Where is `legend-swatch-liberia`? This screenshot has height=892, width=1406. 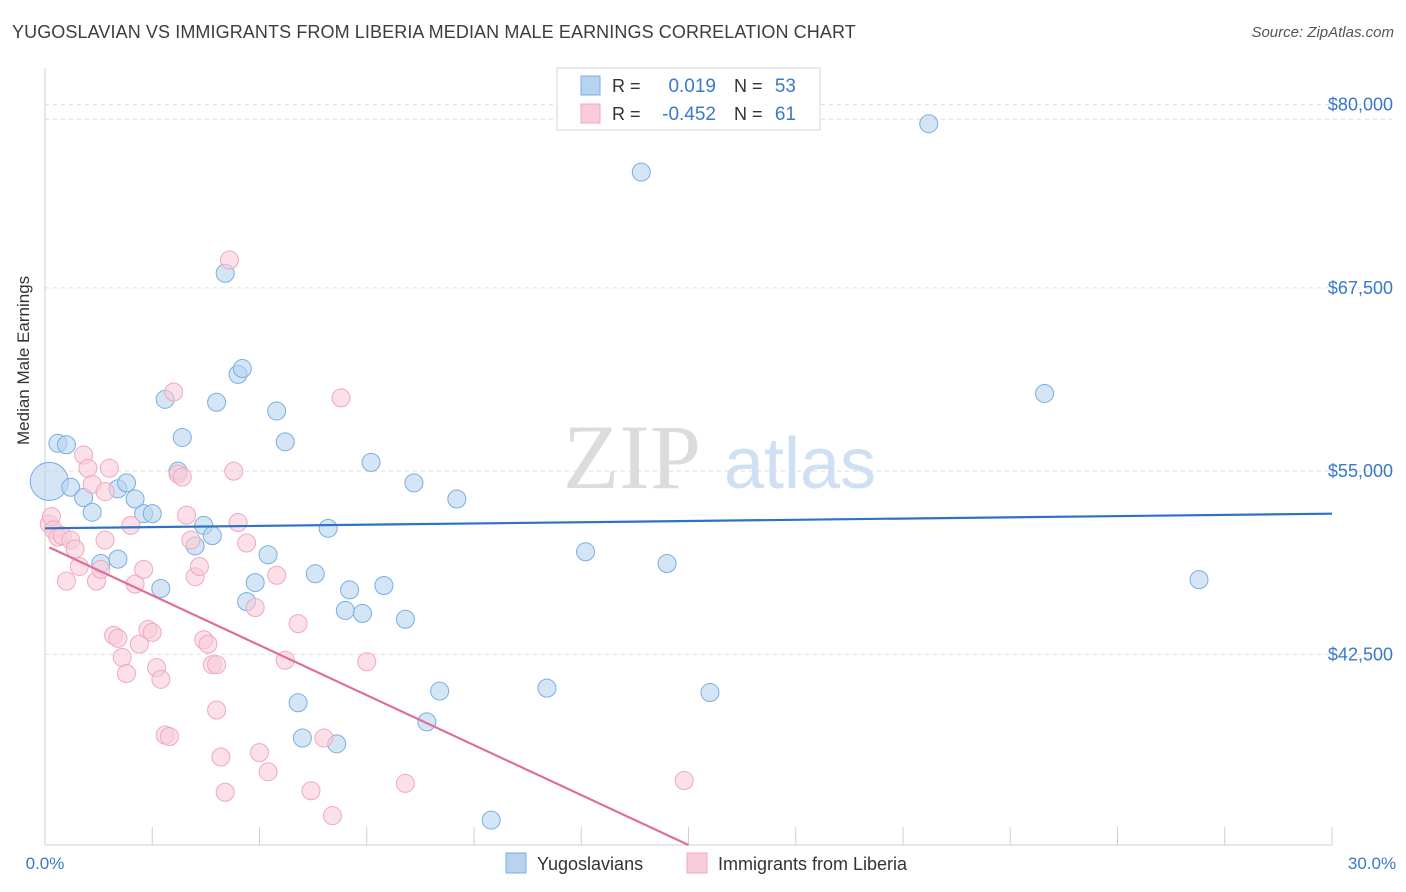 legend-swatch-liberia is located at coordinates (590, 113).